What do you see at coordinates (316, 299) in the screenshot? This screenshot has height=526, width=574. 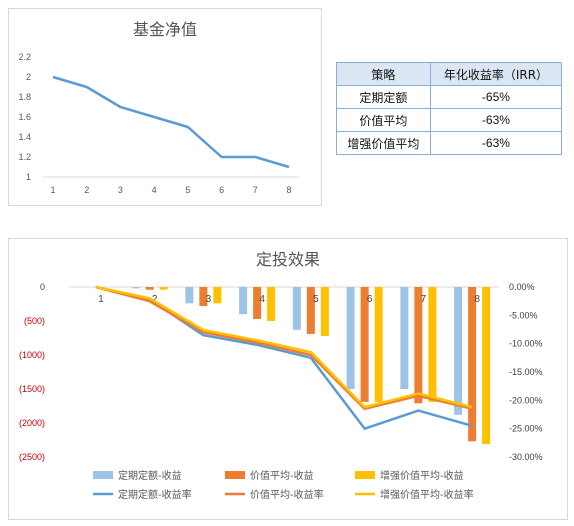 I see `effect-x-tick-label: 5` at bounding box center [316, 299].